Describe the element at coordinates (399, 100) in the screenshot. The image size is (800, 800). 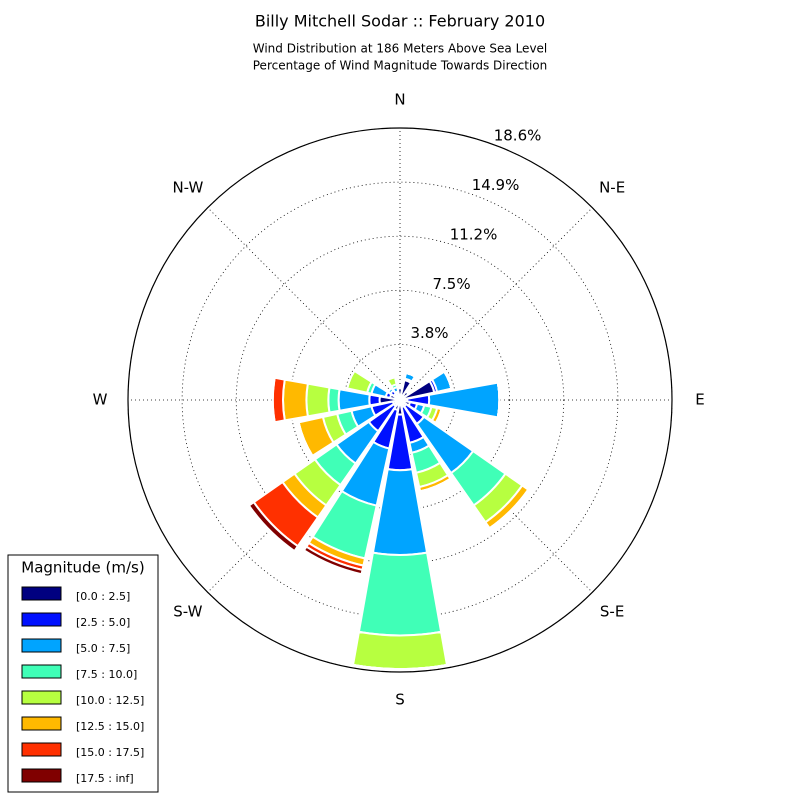
I see `direction-label: N` at that location.